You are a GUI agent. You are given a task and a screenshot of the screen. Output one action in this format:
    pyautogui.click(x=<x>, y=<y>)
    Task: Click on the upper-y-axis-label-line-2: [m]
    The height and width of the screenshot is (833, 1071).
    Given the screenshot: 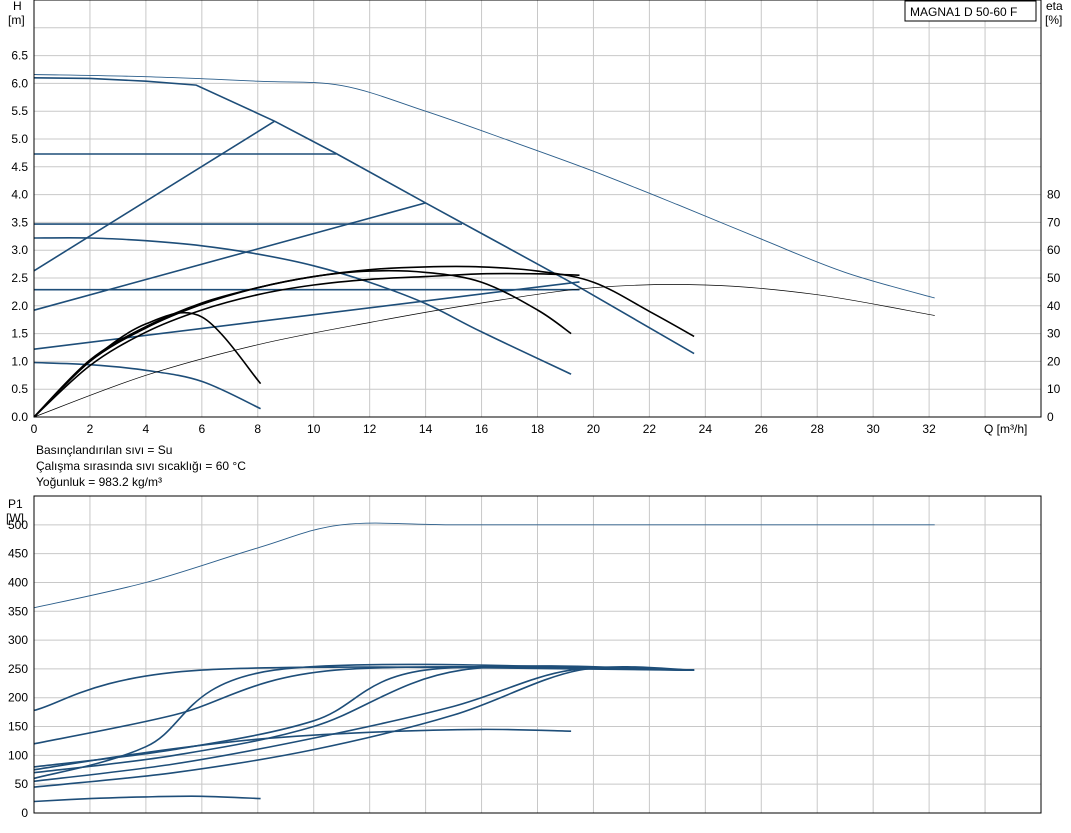 What is the action you would take?
    pyautogui.click(x=16, y=20)
    